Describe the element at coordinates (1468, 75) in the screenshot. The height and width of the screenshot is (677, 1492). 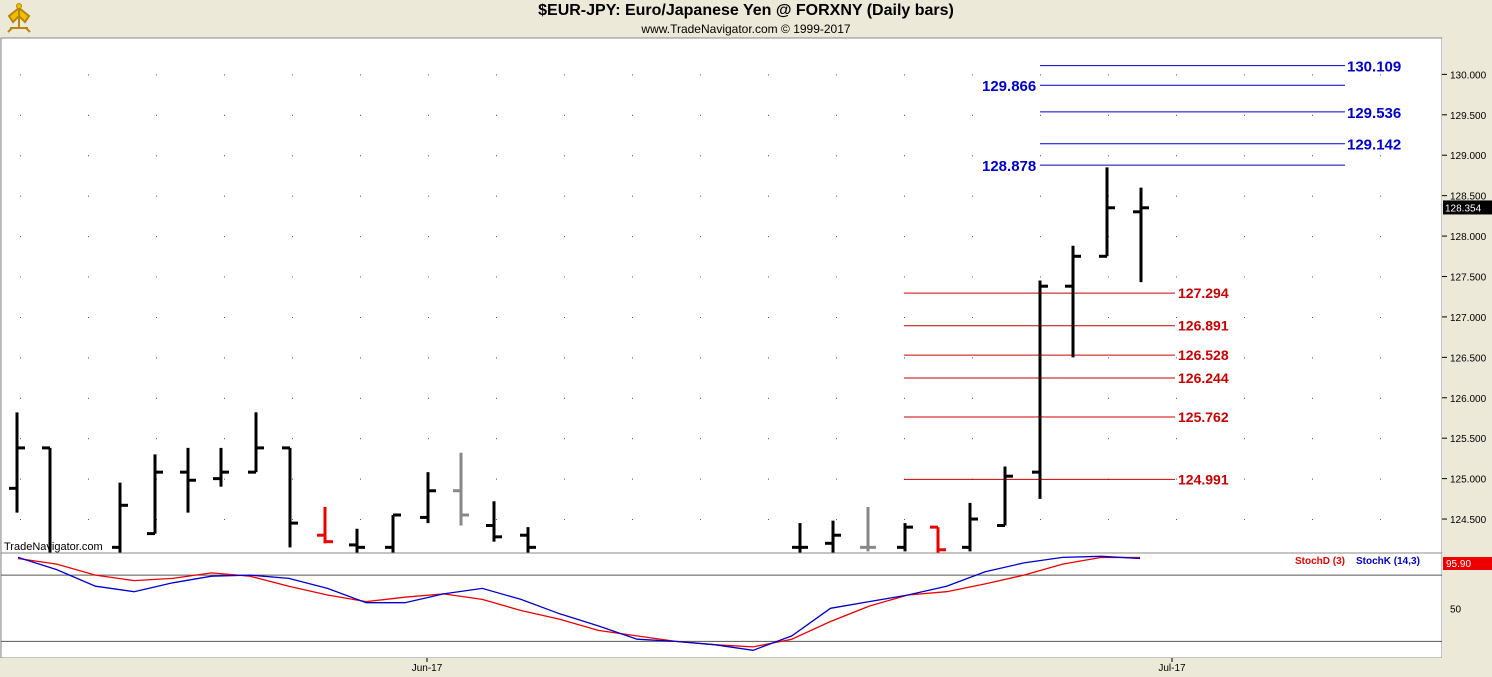
I see `y-tick-label: 130.000` at that location.